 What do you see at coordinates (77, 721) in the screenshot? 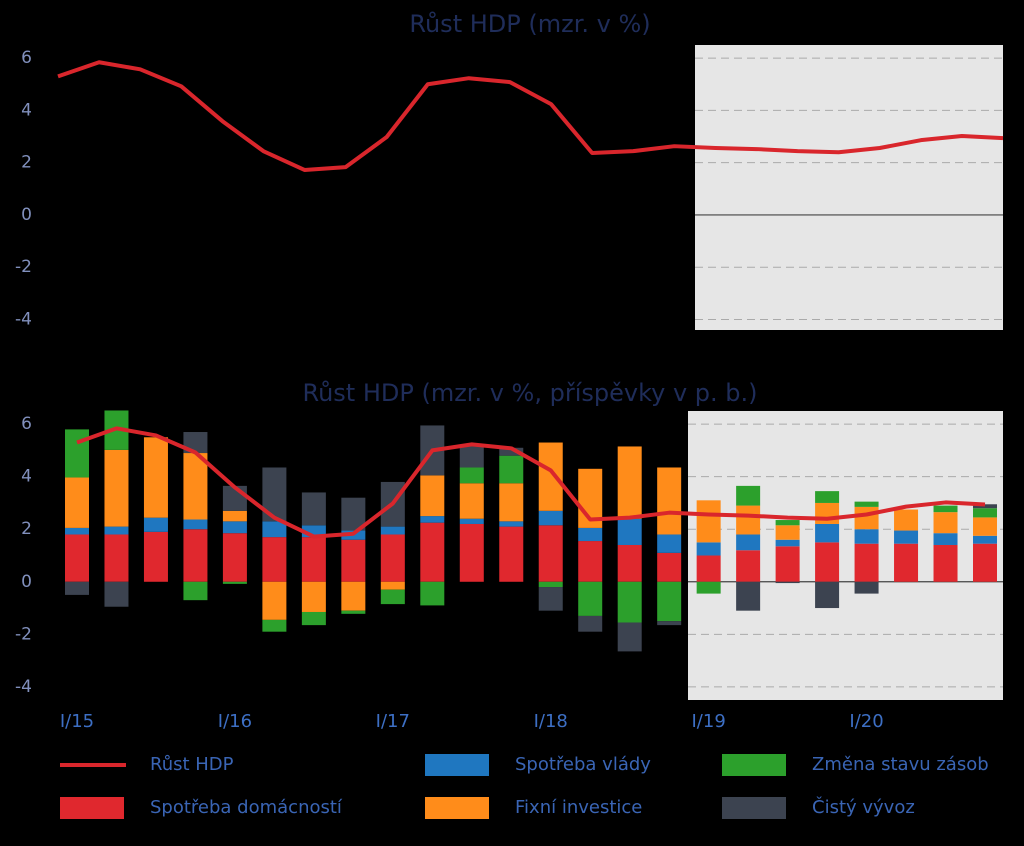
I see `x-tick-label: I/15` at bounding box center [77, 721].